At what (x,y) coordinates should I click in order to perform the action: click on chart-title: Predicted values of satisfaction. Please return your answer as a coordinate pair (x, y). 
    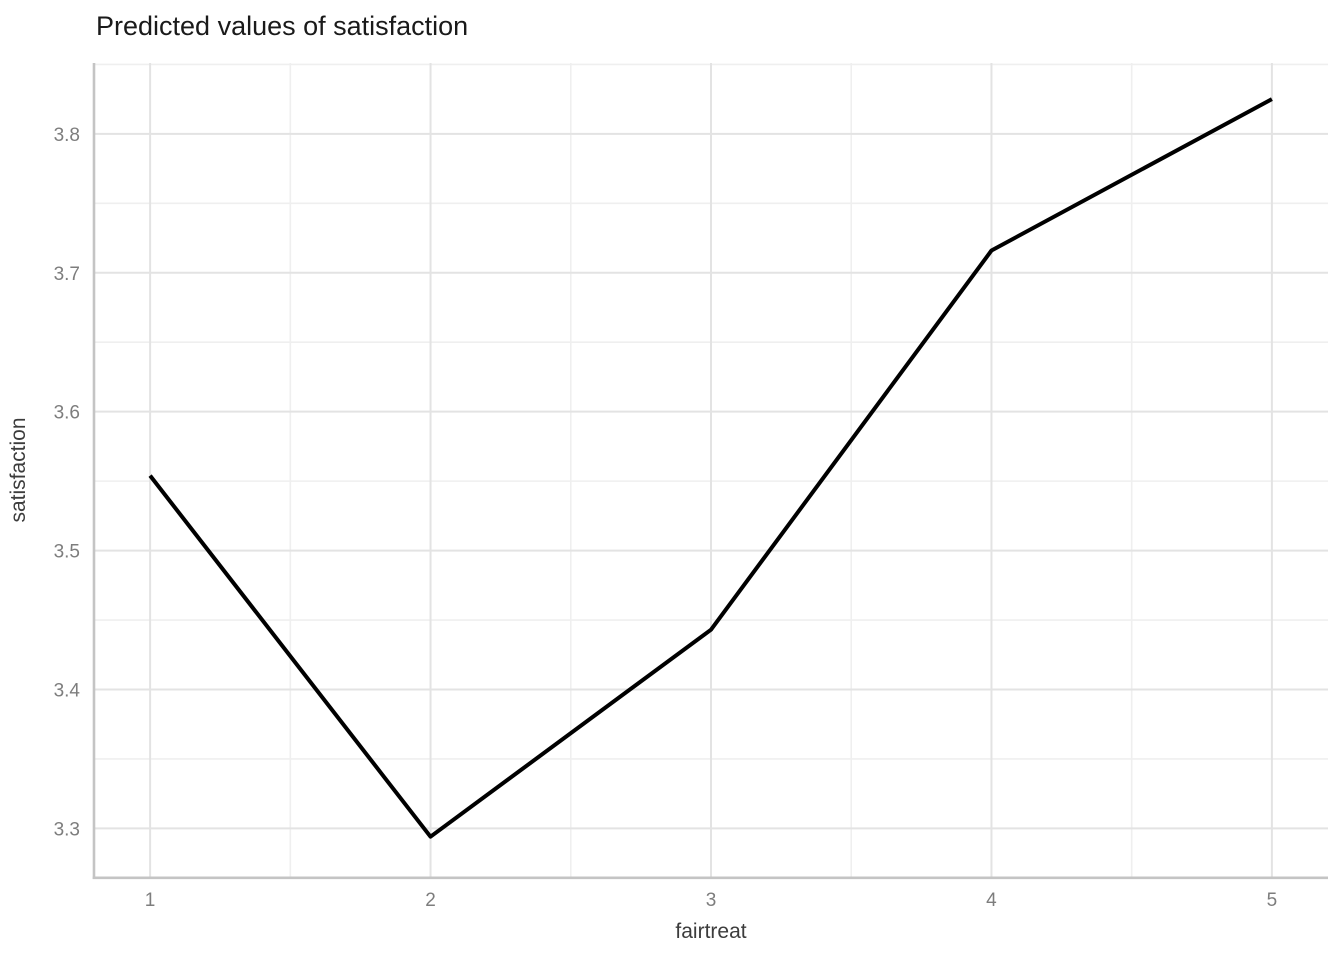
    Looking at the image, I should click on (282, 26).